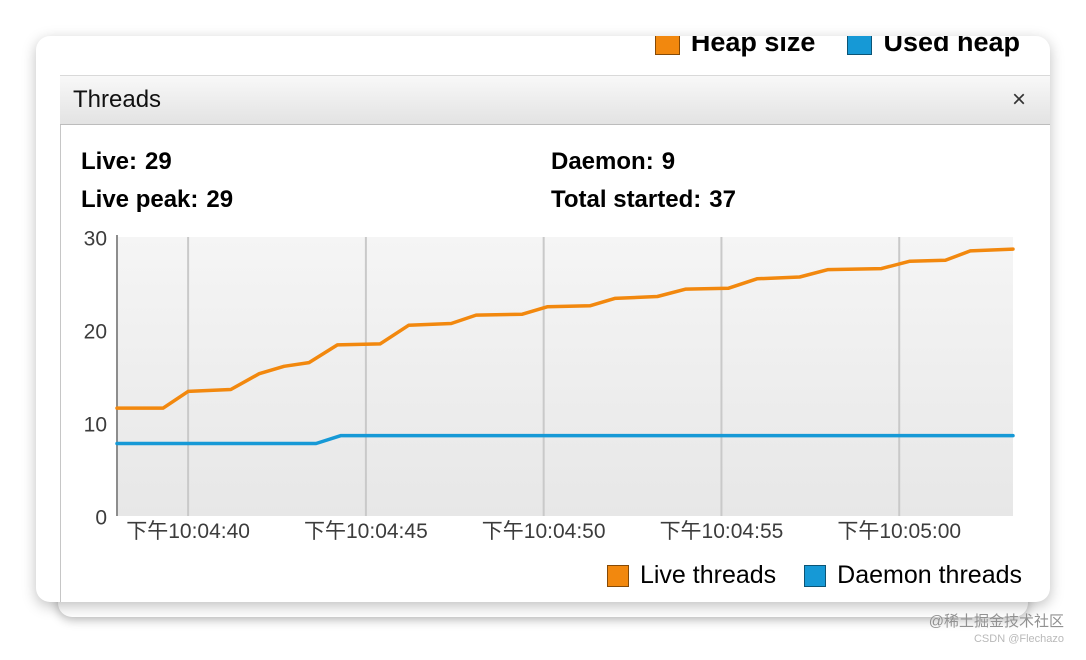 The height and width of the screenshot is (660, 1086). I want to click on y-tick-label: 0, so click(101, 518).